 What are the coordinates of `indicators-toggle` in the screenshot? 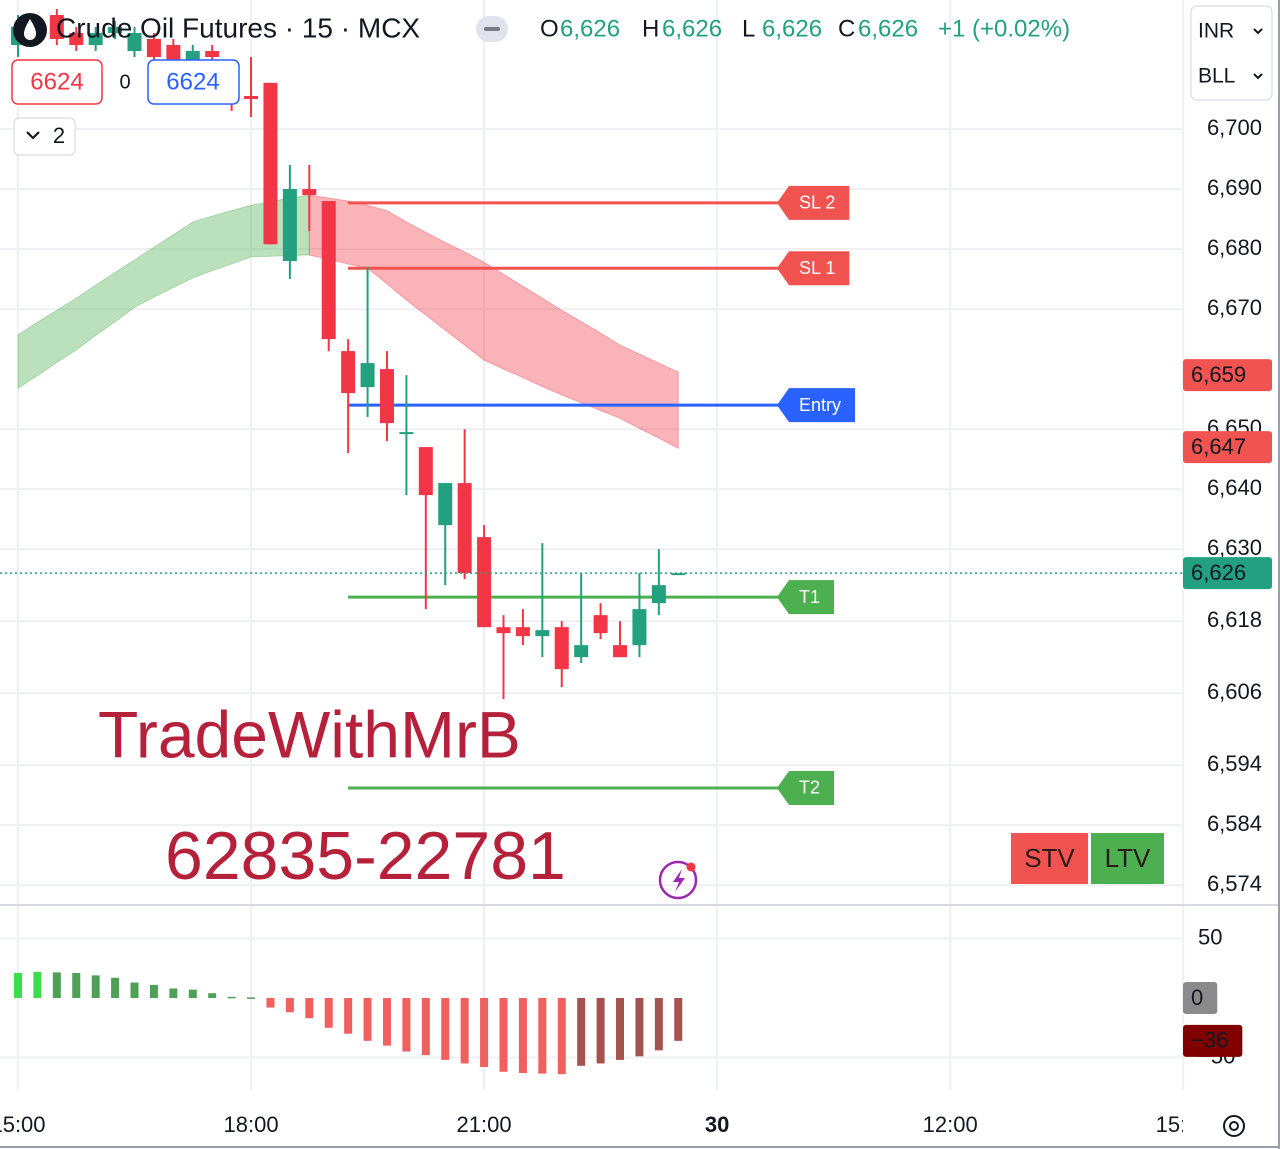 It's located at (44, 136).